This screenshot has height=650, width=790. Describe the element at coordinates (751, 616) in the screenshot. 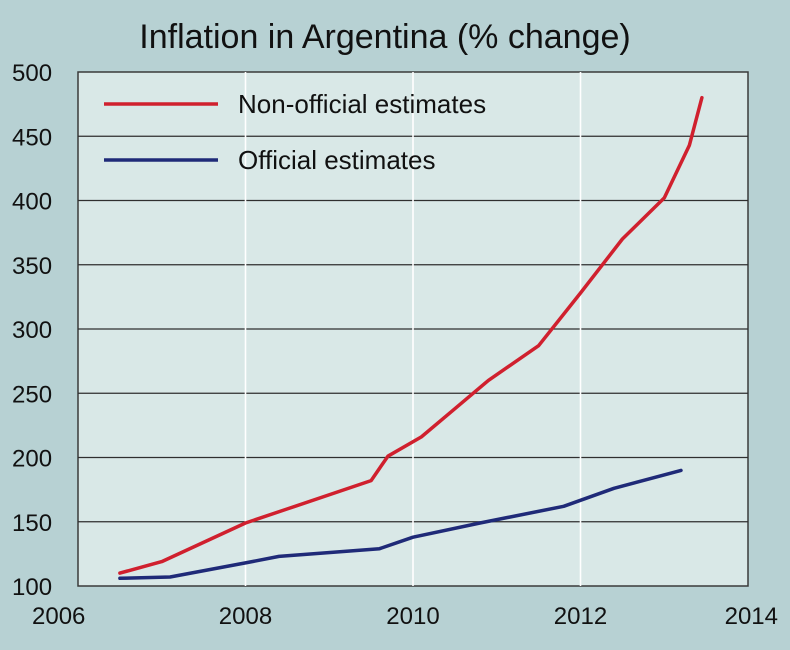

I see `x-tick-label: 2014` at that location.